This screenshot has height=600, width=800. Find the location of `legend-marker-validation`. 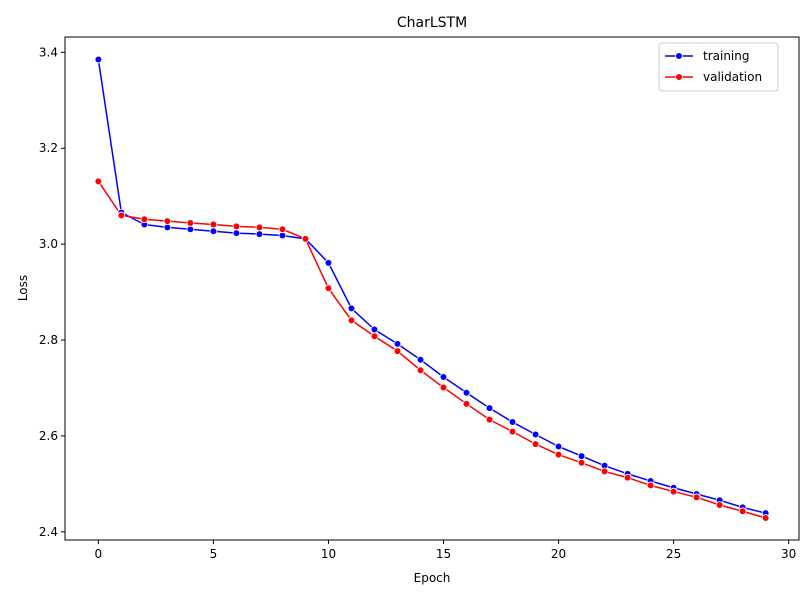

legend-marker-validation is located at coordinates (679, 77).